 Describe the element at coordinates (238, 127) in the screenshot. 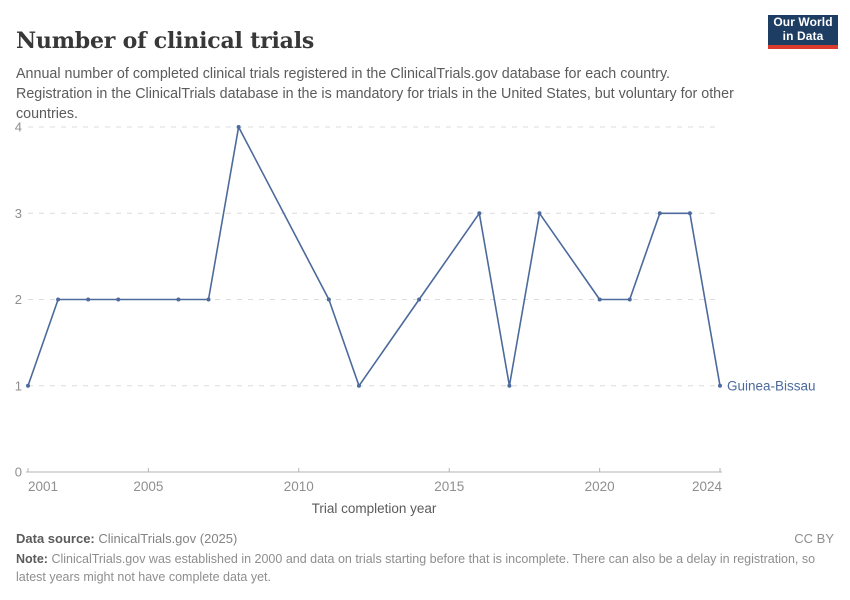

I see `data-point-2008` at that location.